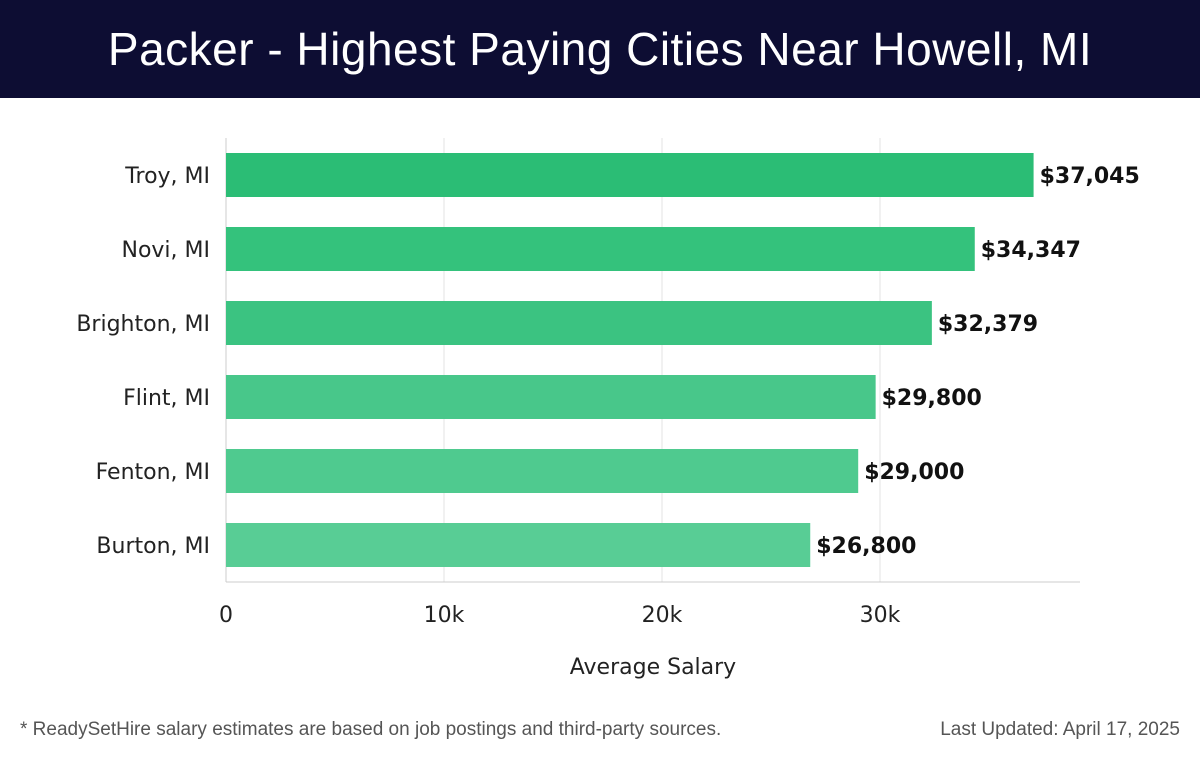 Image resolution: width=1200 pixels, height=758 pixels. I want to click on category-label: Flint, MI, so click(166, 398).